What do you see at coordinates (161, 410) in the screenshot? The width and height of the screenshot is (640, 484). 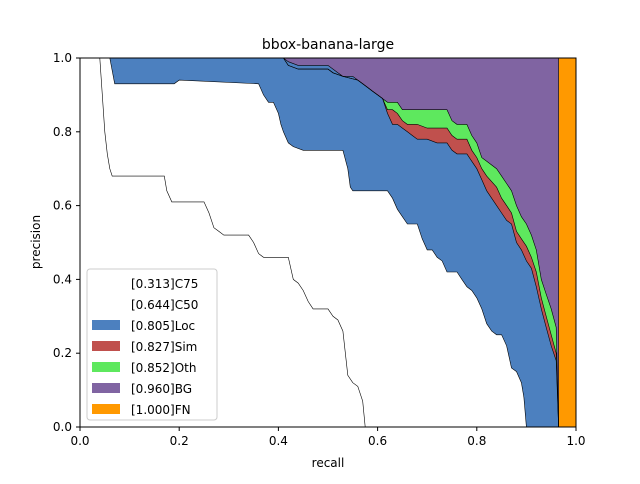 I see `legend-label-fn: [1.000]FN` at bounding box center [161, 410].